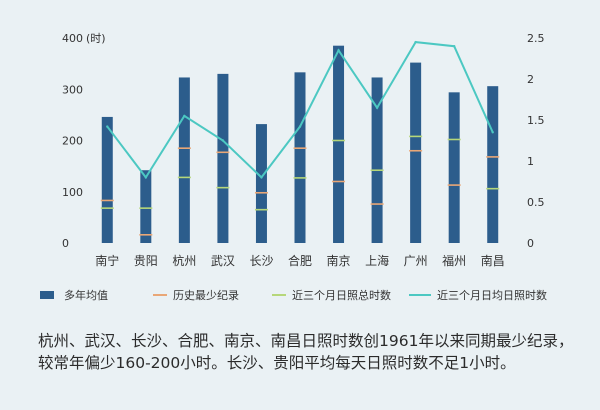 The image size is (600, 410). Describe the element at coordinates (107, 260) in the screenshot. I see `x-tick-label: 南宁` at that location.